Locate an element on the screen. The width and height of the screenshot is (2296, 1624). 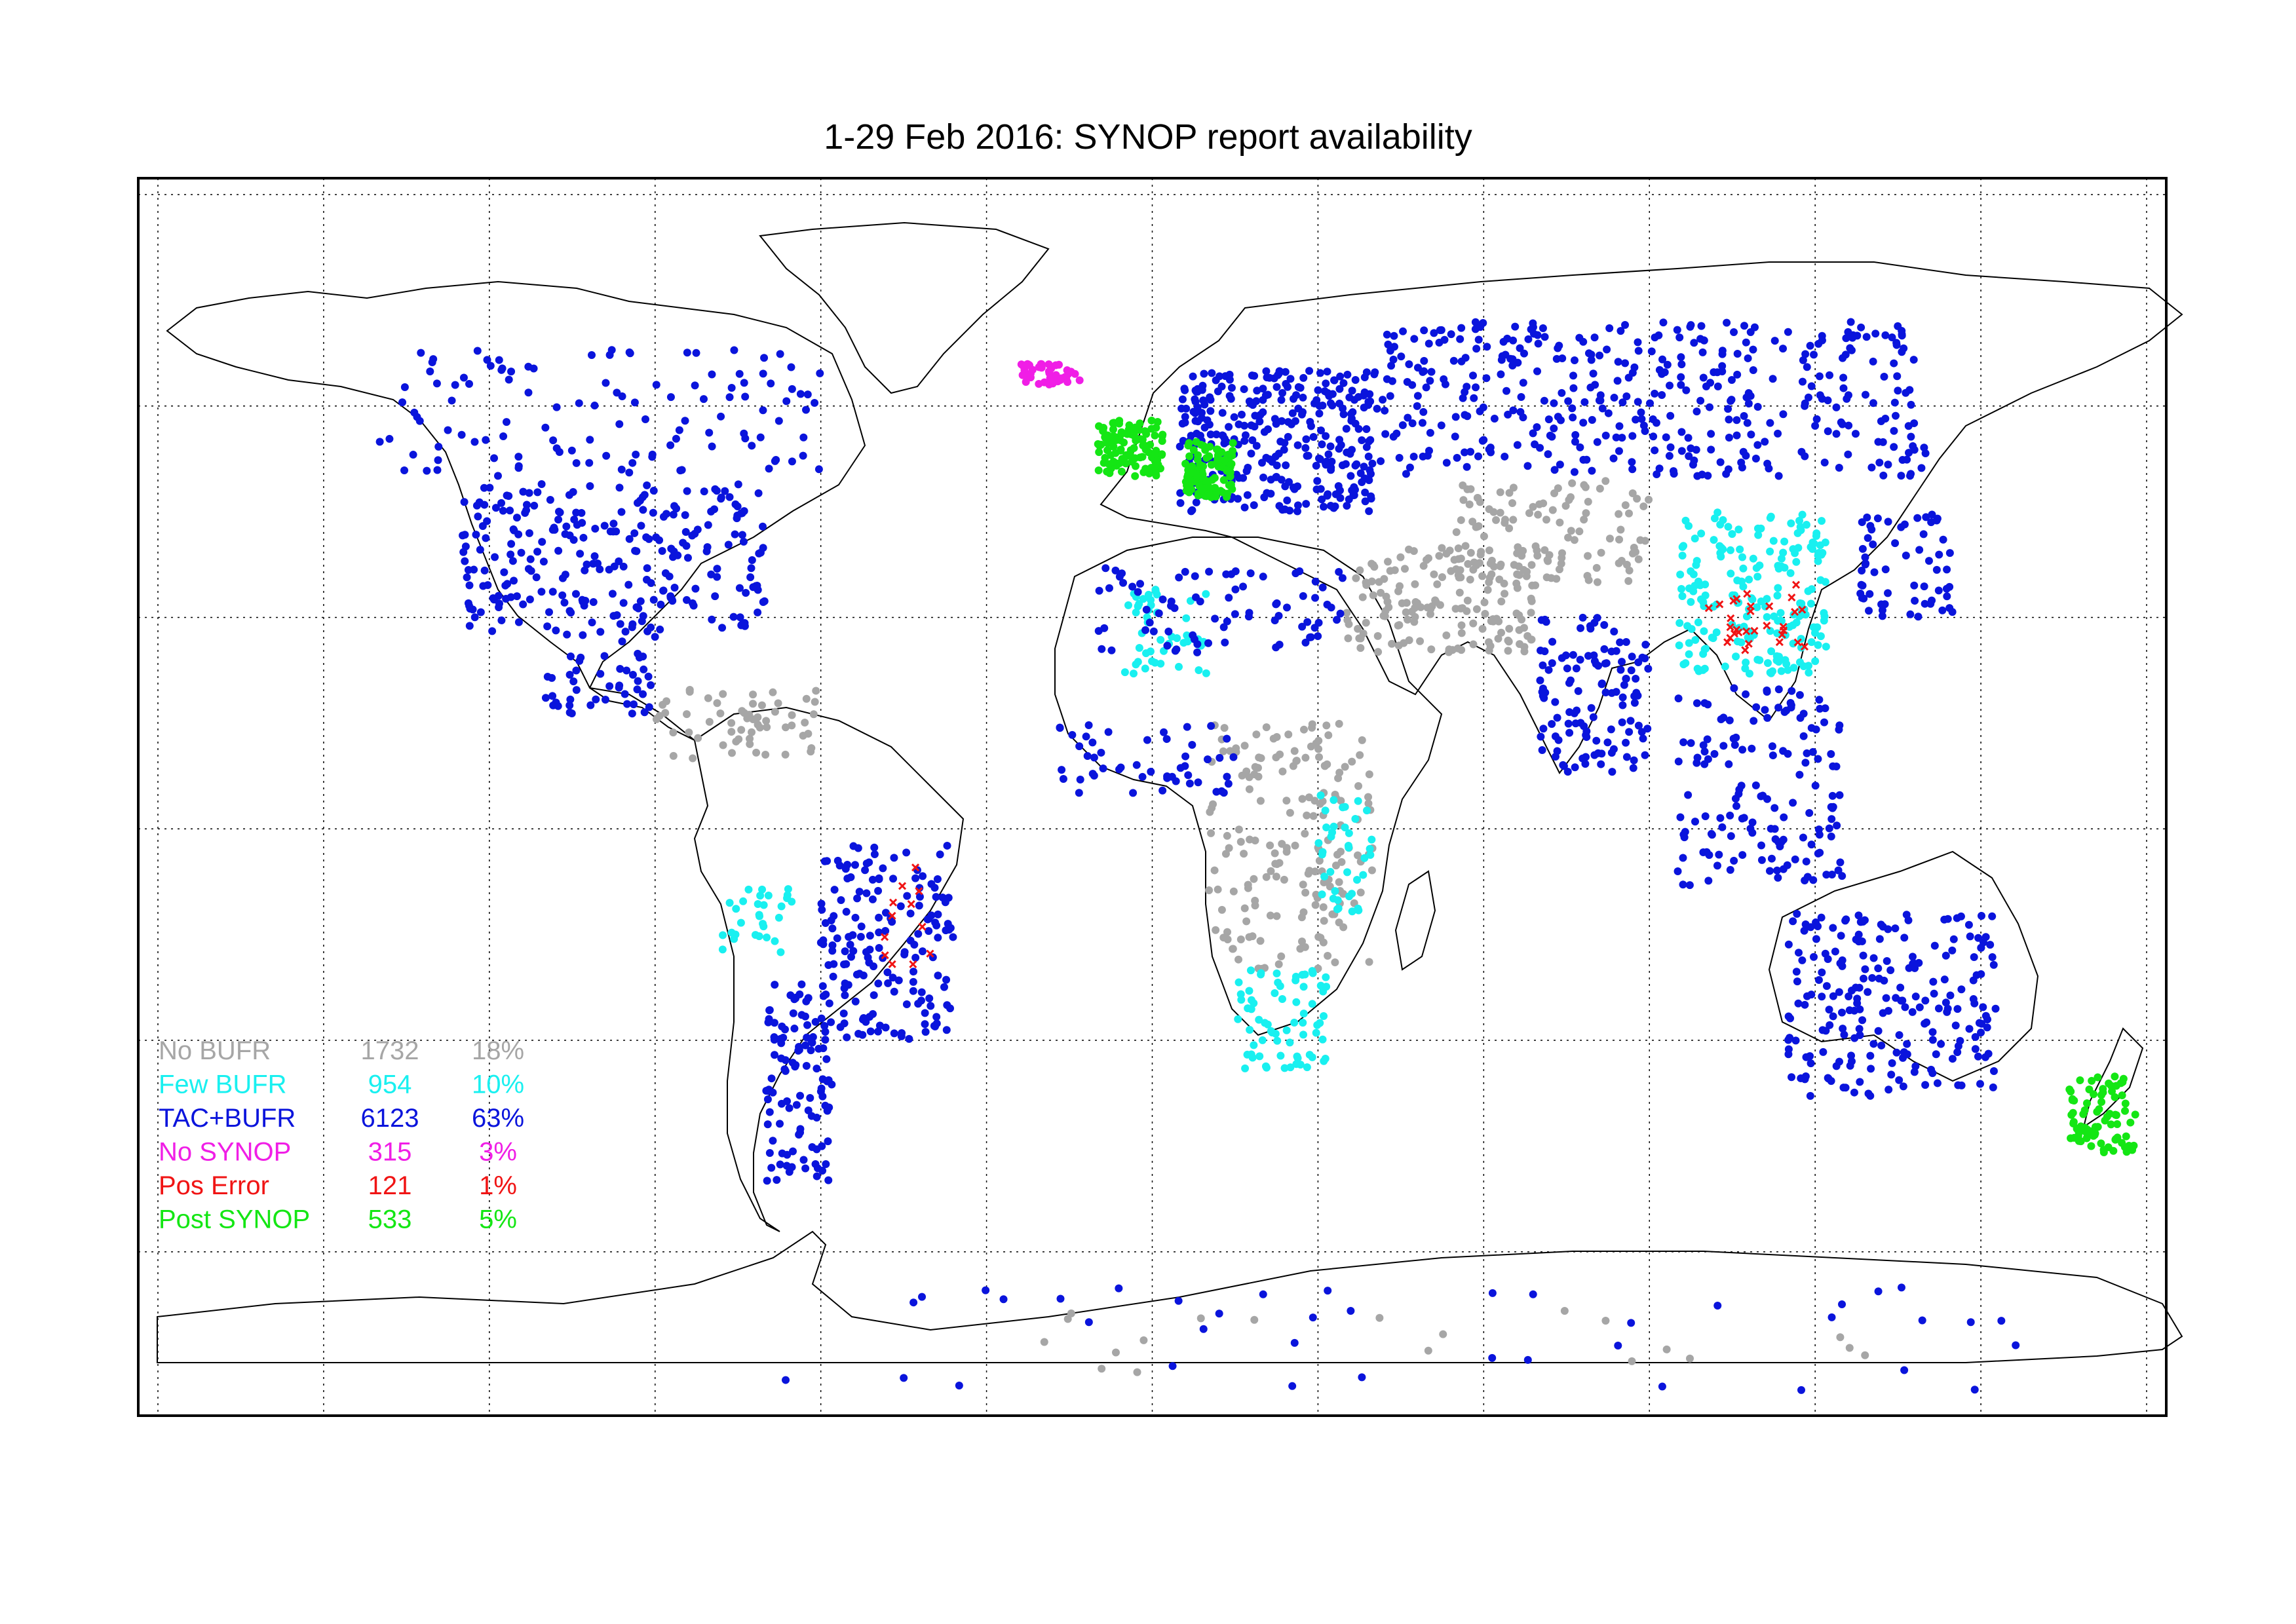
station-marker-no-synop is located at coordinates (1051, 368).